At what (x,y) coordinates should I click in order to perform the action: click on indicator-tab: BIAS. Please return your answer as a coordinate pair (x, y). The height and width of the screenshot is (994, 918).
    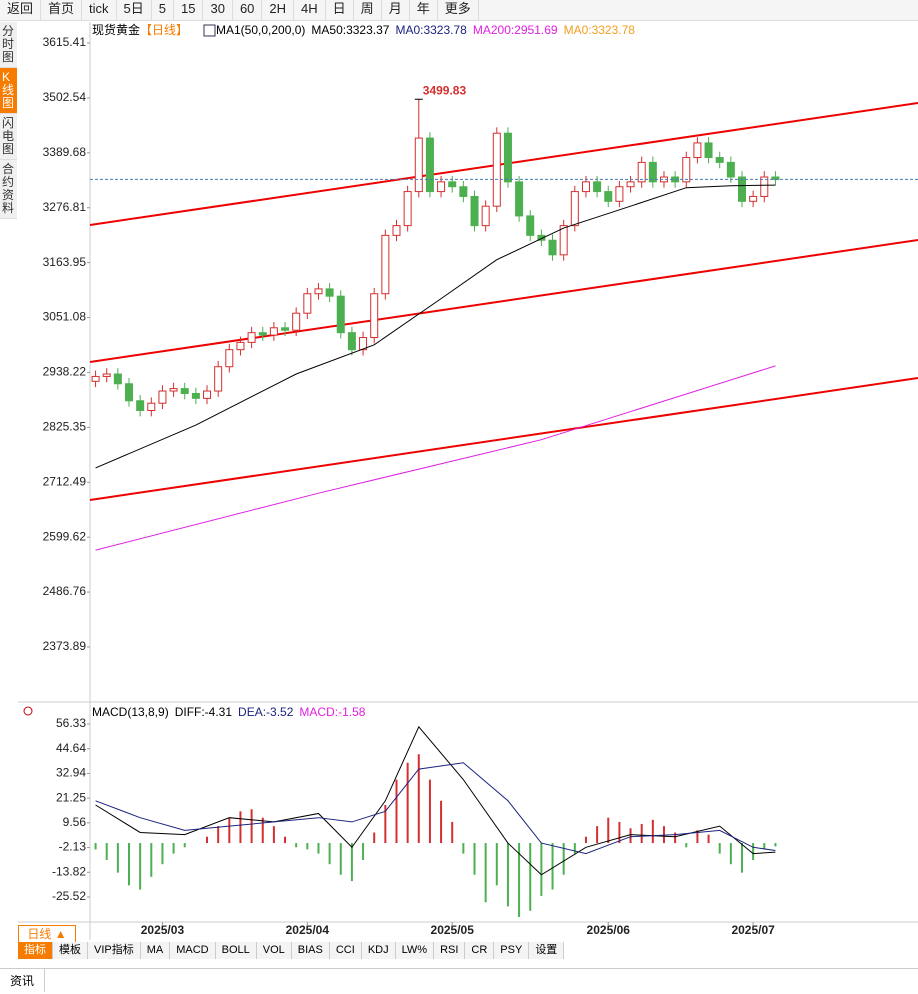
    Looking at the image, I should click on (310, 950).